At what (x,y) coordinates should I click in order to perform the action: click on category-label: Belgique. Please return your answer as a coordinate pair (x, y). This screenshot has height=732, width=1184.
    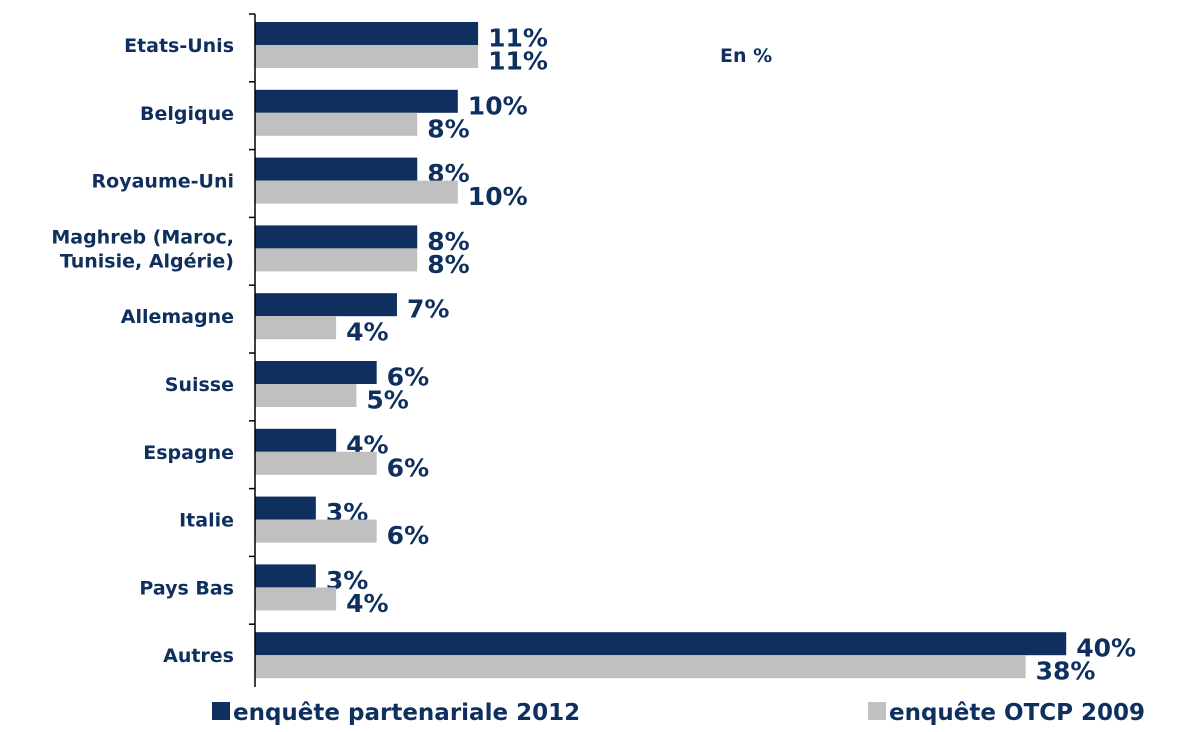
    Looking at the image, I should click on (187, 114).